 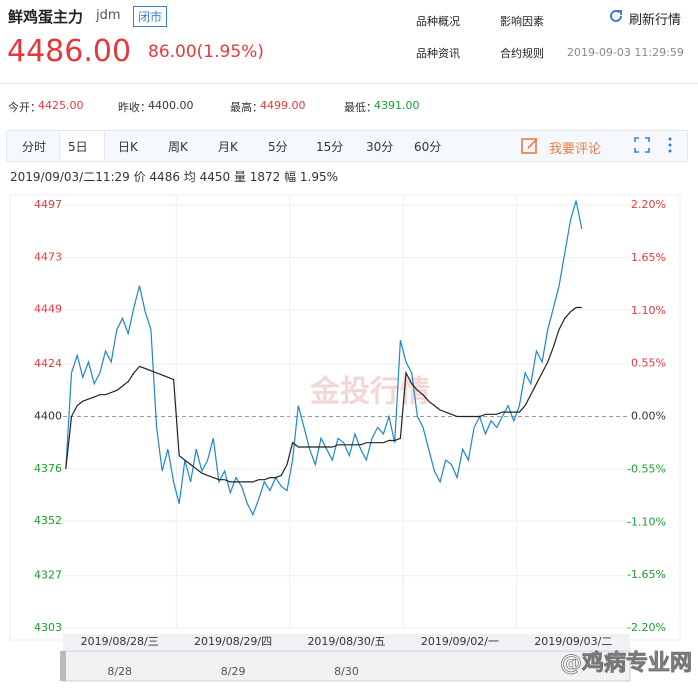 What do you see at coordinates (380, 147) in the screenshot?
I see `tab: 30分` at bounding box center [380, 147].